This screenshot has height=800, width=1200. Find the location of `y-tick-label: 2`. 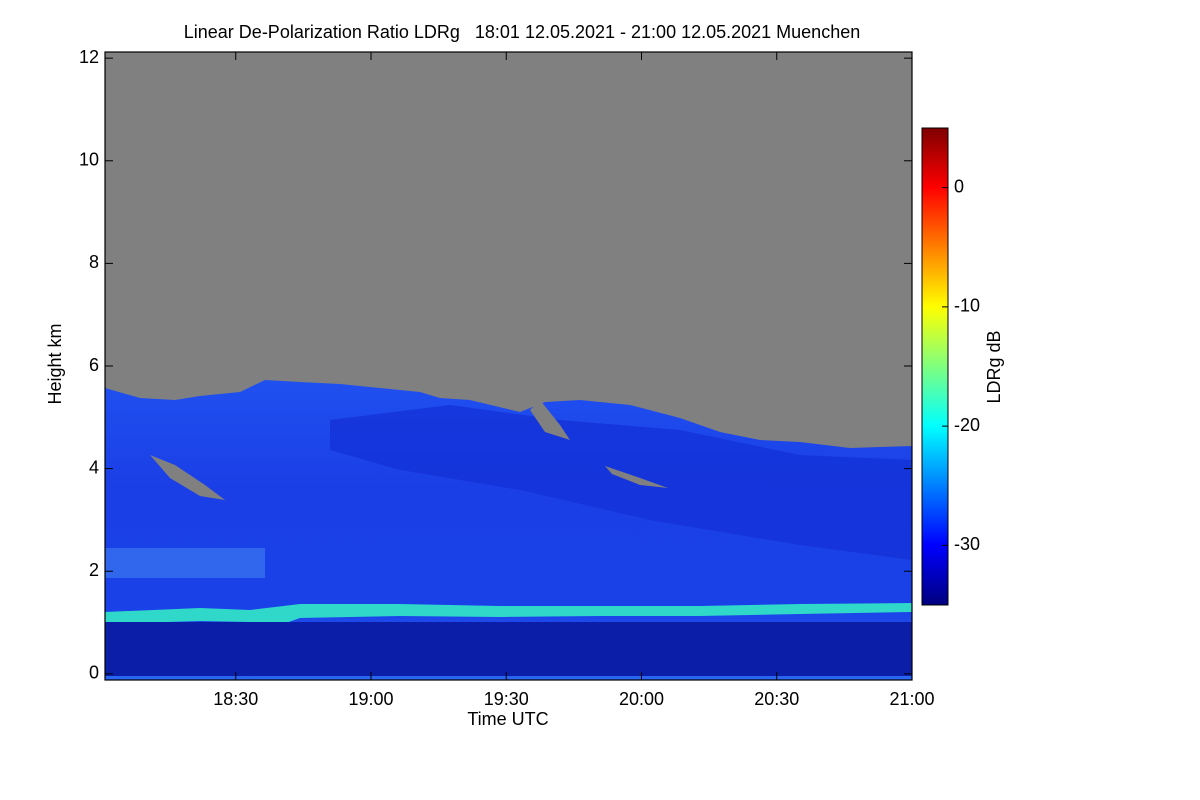

y-tick-label: 2 is located at coordinates (94, 570).